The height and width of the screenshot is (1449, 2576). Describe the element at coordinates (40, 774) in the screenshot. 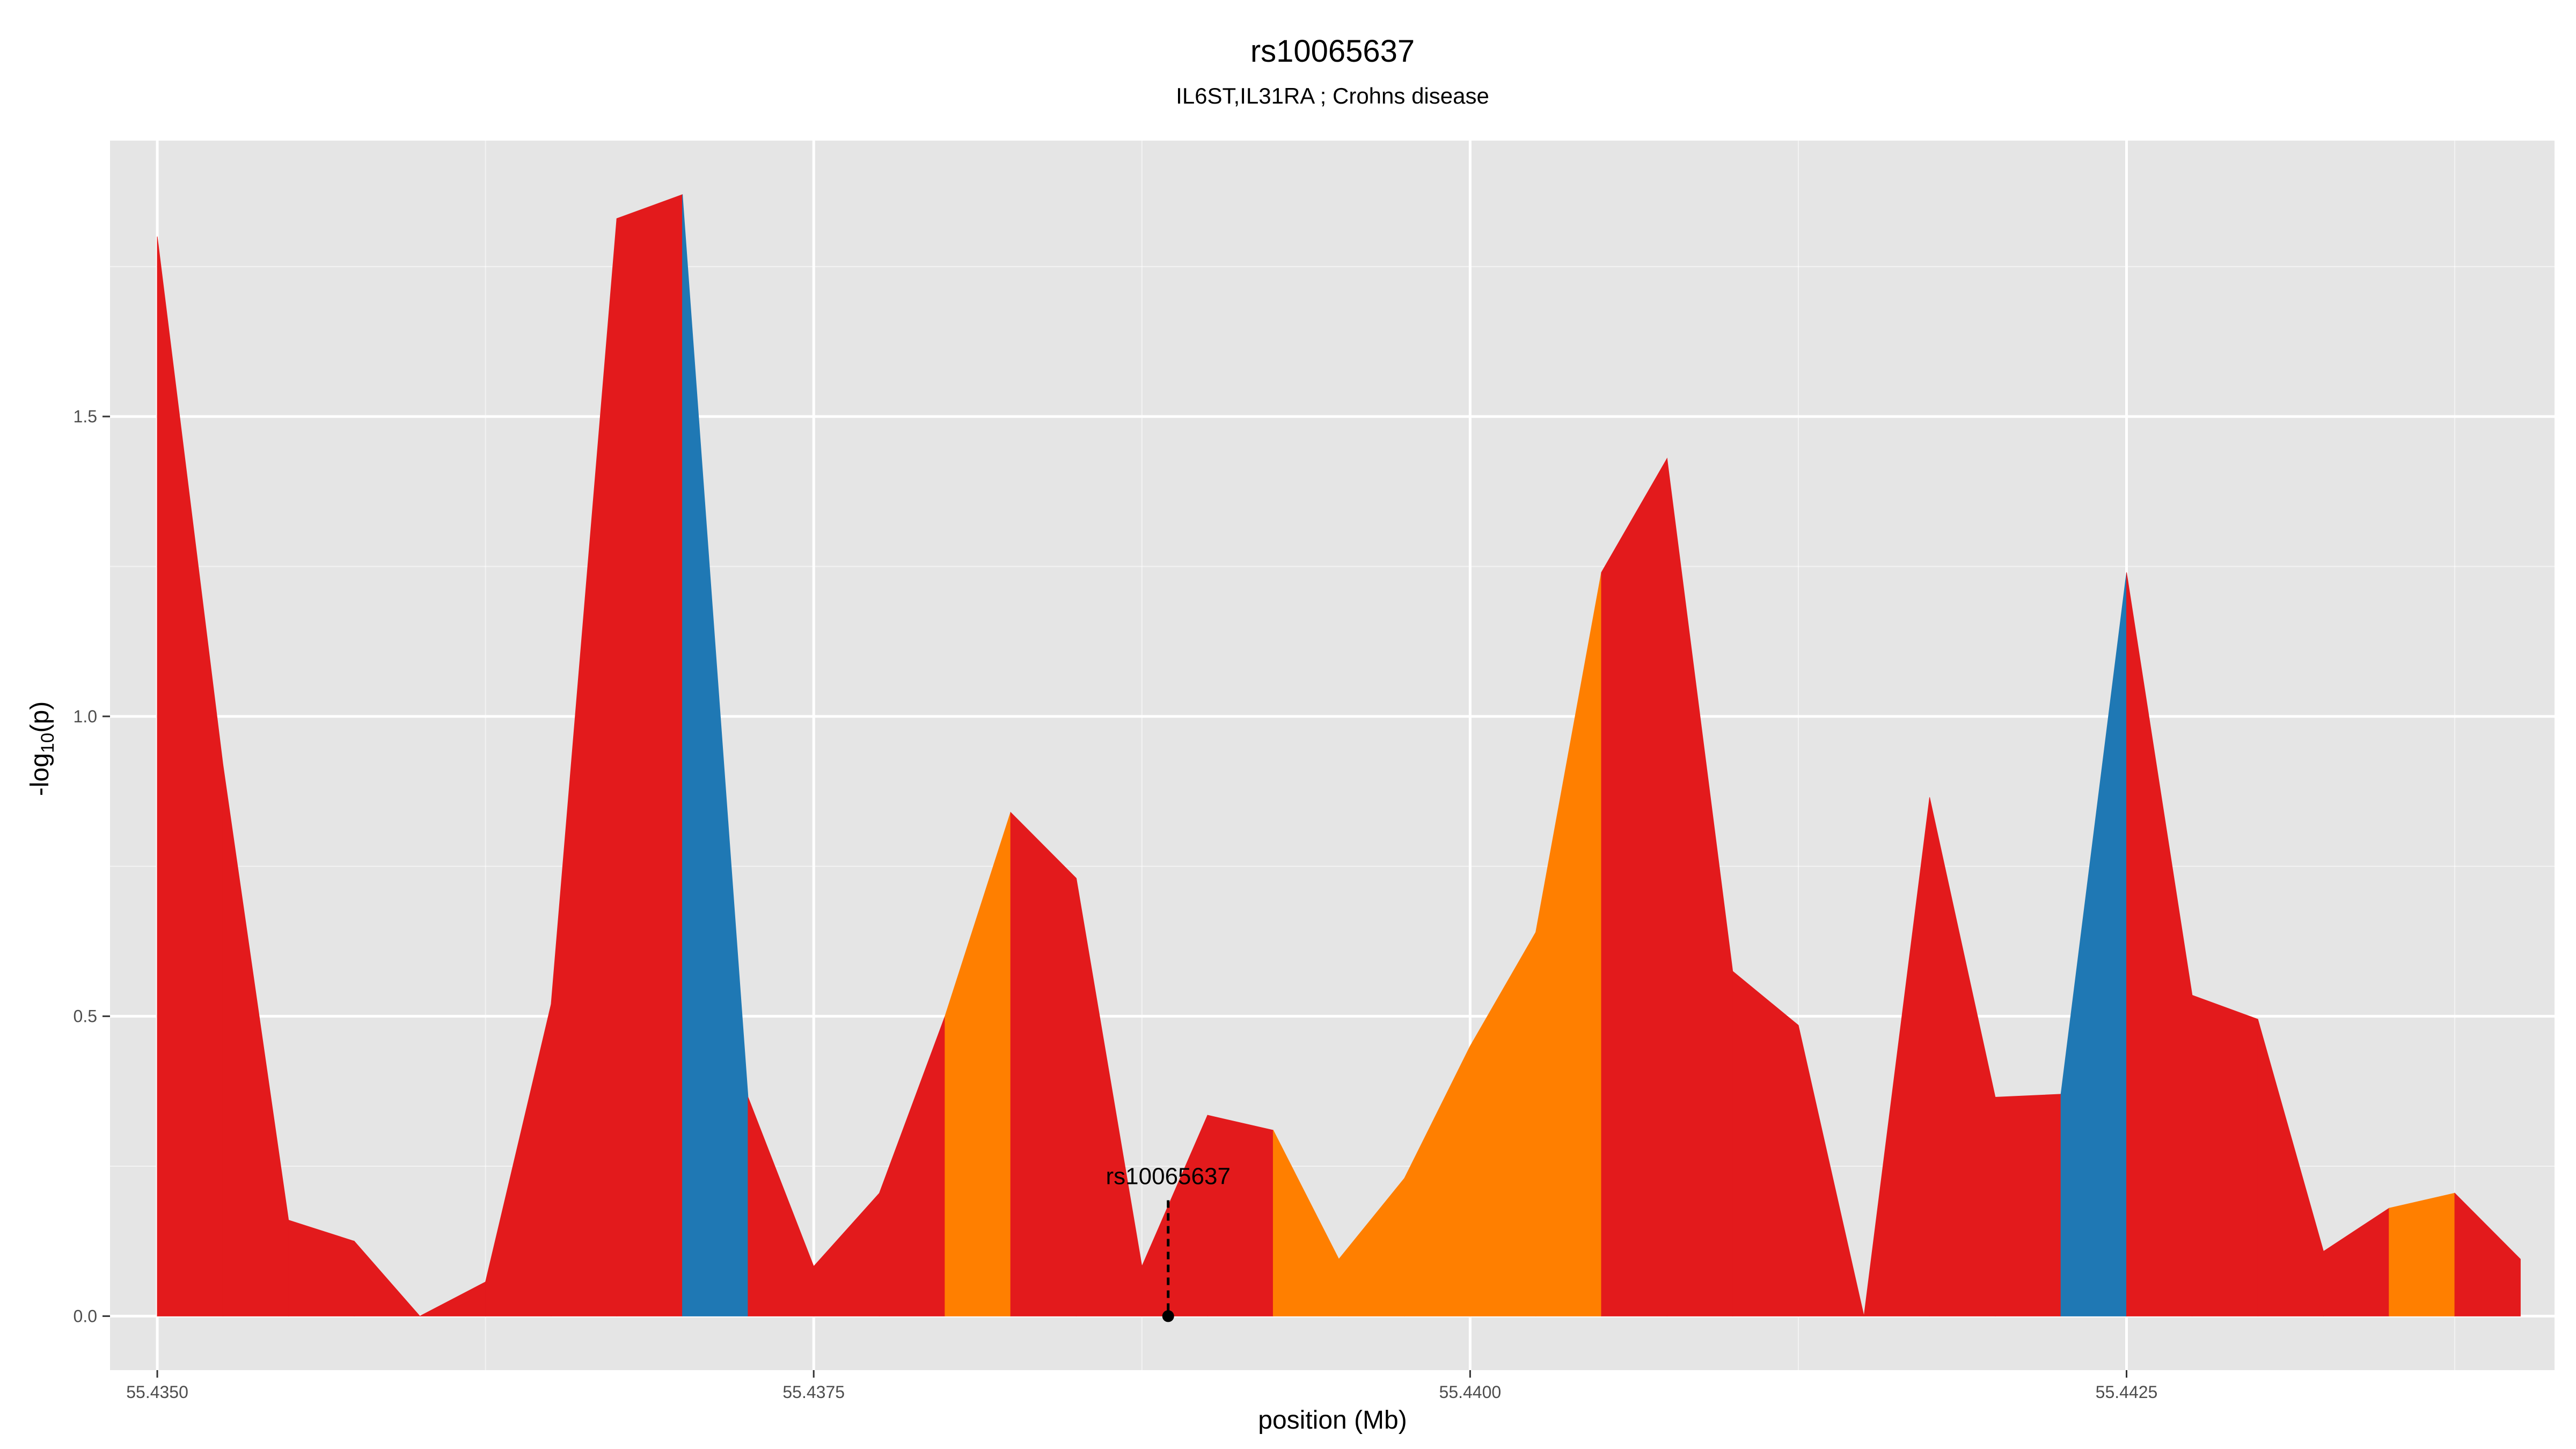

I see `y-axis-title-main: -log` at that location.